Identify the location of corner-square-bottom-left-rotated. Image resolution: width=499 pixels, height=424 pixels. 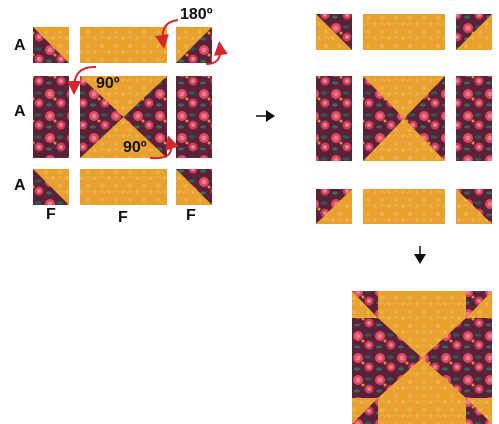
(334, 206).